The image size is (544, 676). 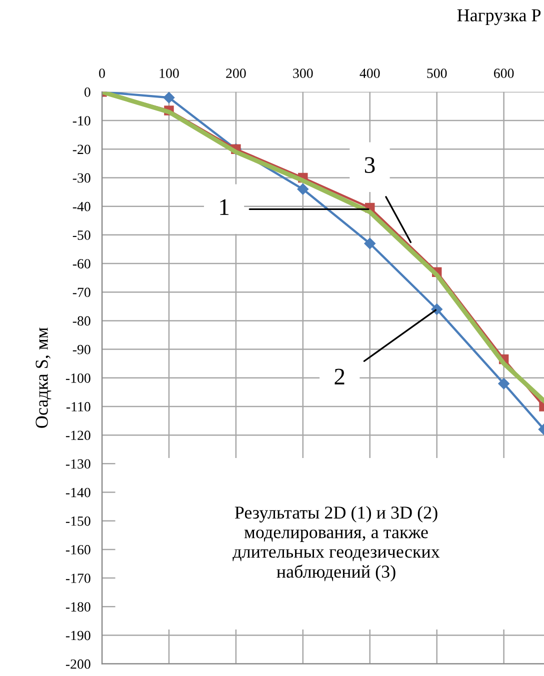 I want to click on annotation: 2, so click(x=339, y=376).